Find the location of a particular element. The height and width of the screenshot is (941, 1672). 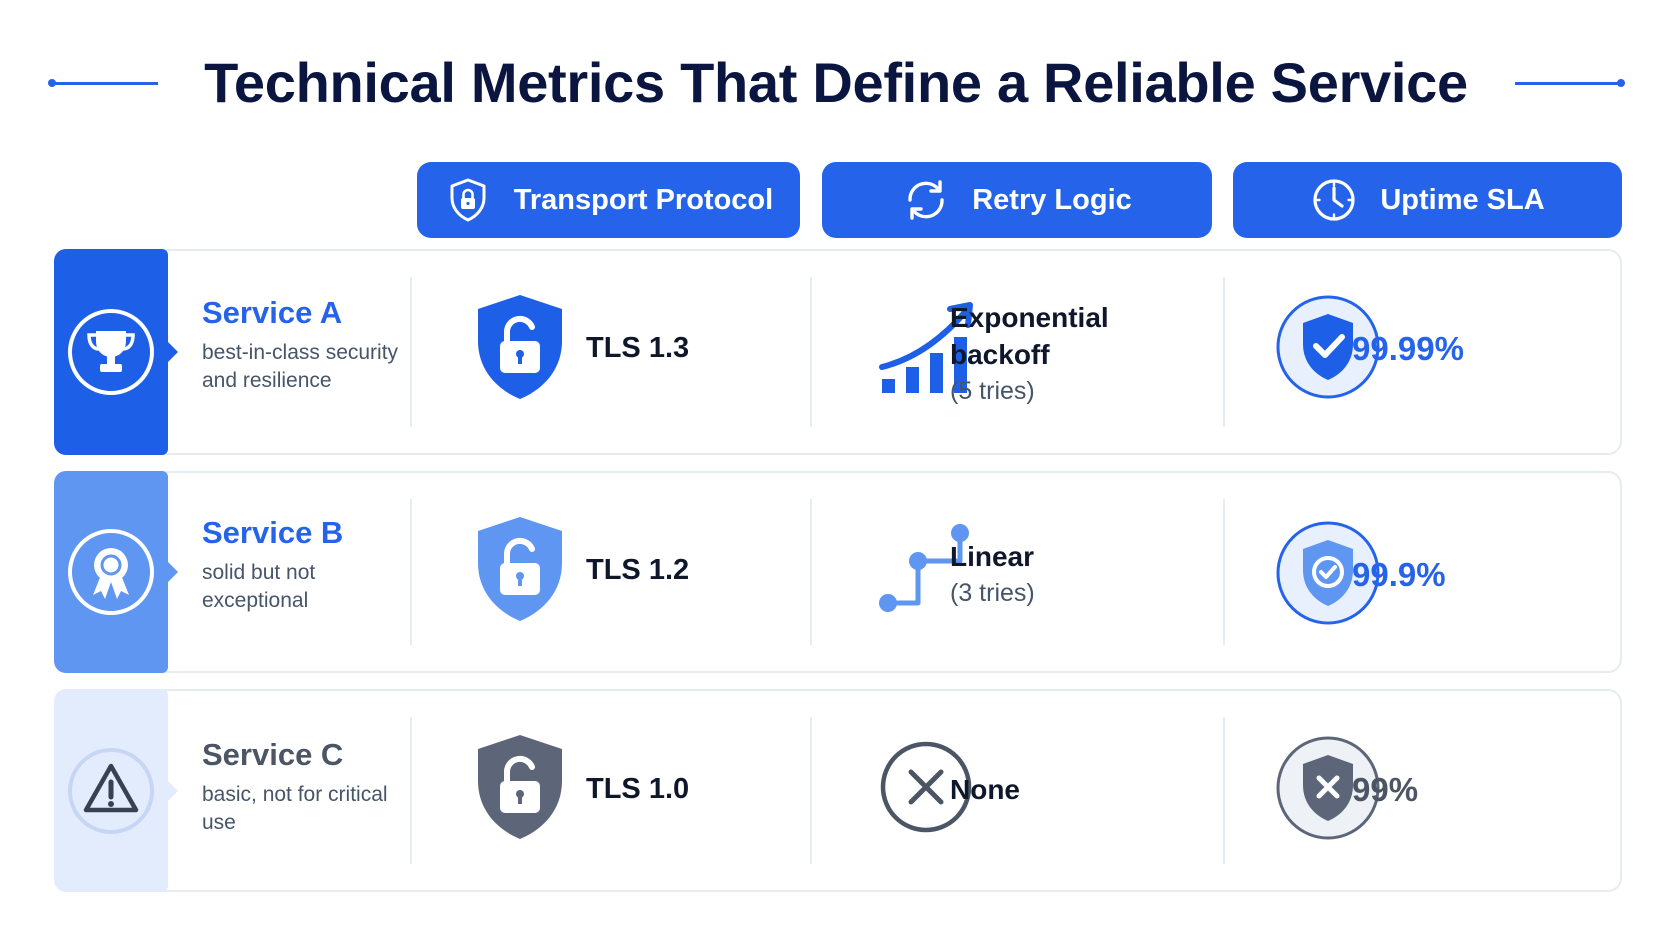

shield-x-icon is located at coordinates (1328, 788).